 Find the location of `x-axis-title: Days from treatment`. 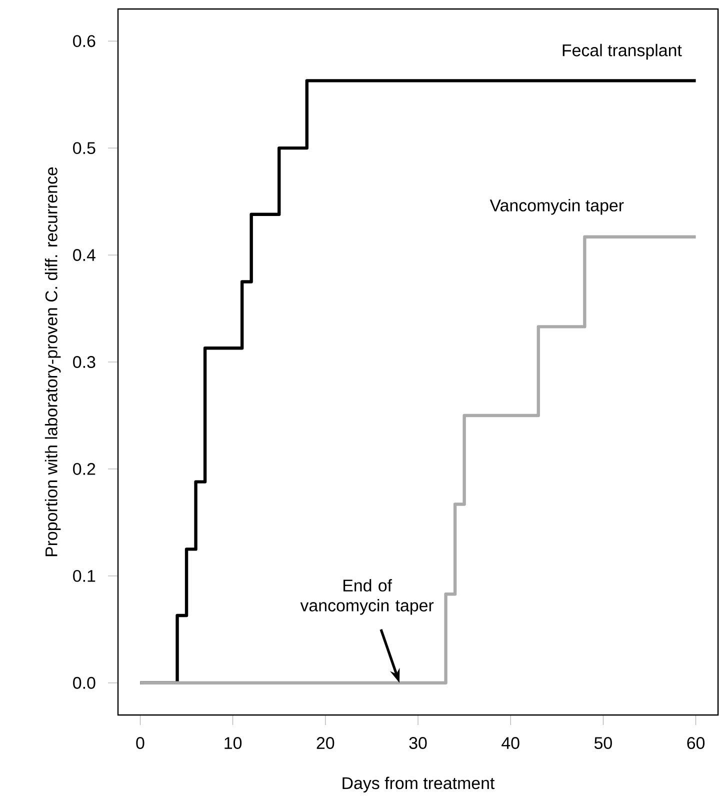

x-axis-title: Days from treatment is located at coordinates (418, 784).